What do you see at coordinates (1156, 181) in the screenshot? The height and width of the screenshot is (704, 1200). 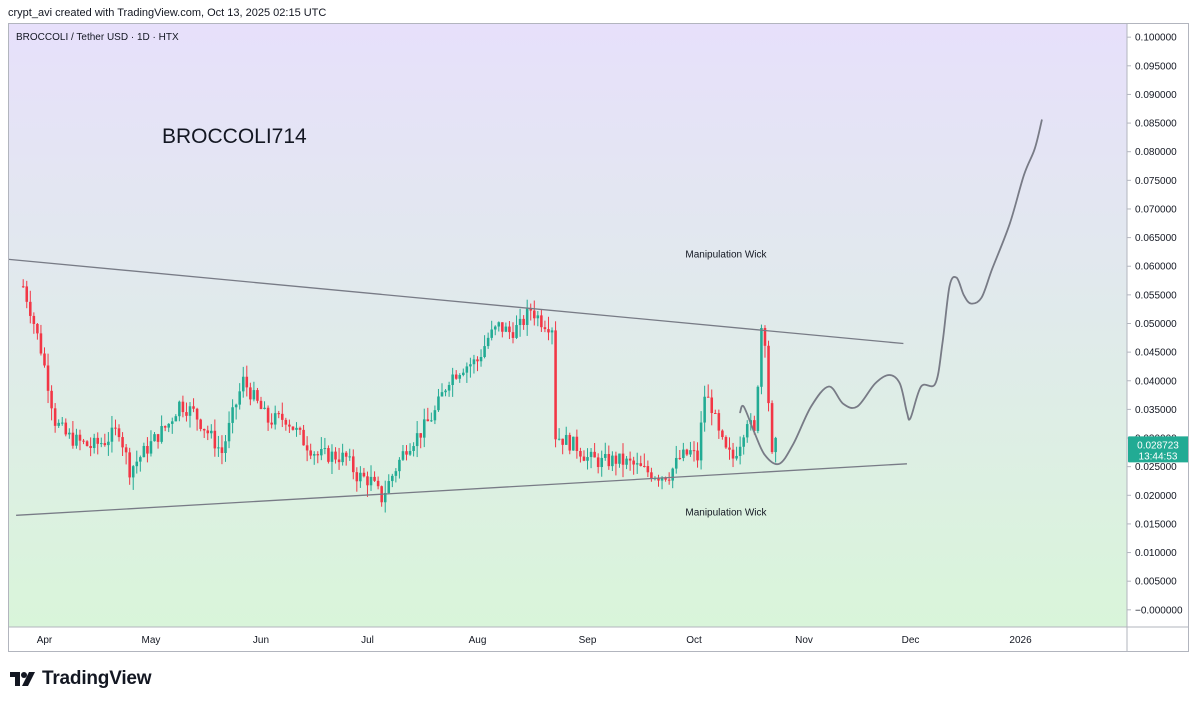 I see `price-tick-label: 0.075000` at bounding box center [1156, 181].